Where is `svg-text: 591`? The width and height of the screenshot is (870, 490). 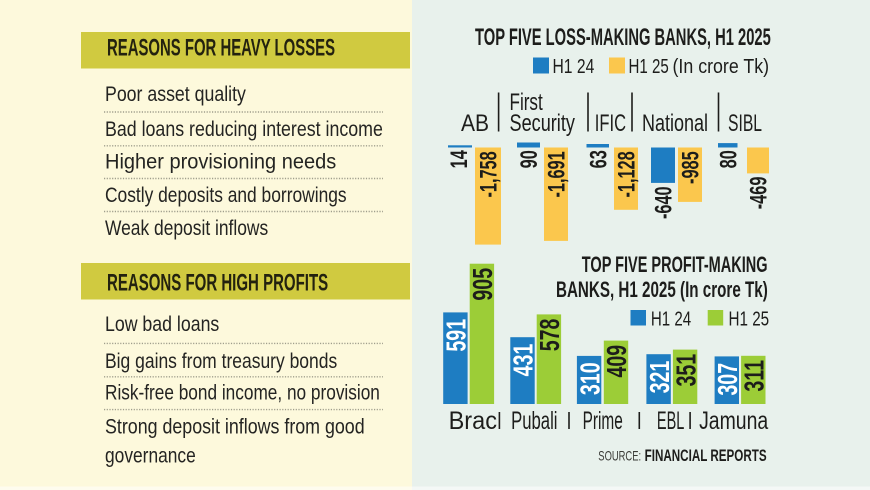 svg-text: 591 is located at coordinates (456, 335).